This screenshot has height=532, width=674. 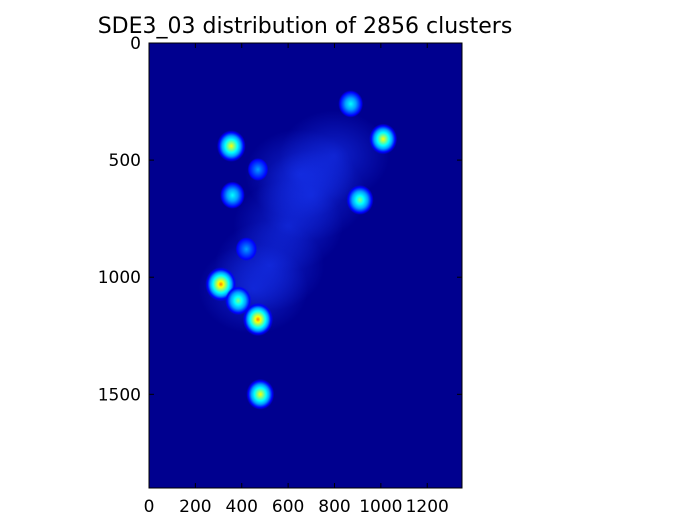 I want to click on x-tick-label: 1000, so click(x=380, y=507).